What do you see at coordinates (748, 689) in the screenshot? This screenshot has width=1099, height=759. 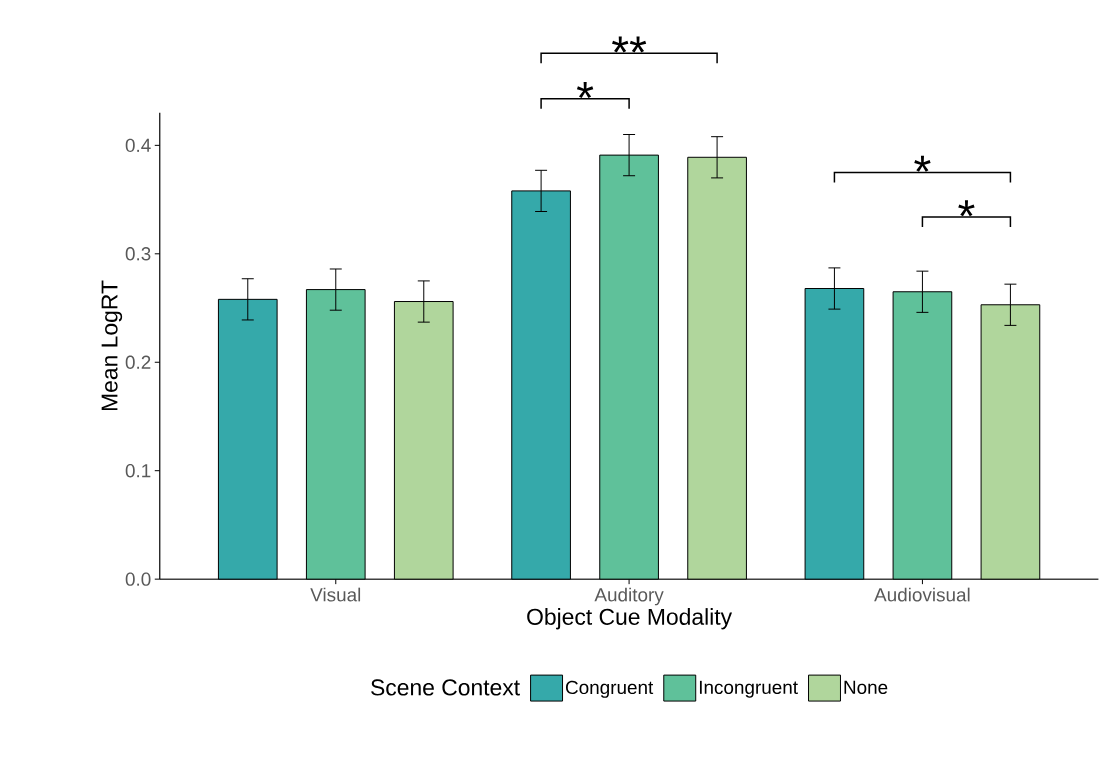 I see `legend-label: Incongruent` at bounding box center [748, 689].